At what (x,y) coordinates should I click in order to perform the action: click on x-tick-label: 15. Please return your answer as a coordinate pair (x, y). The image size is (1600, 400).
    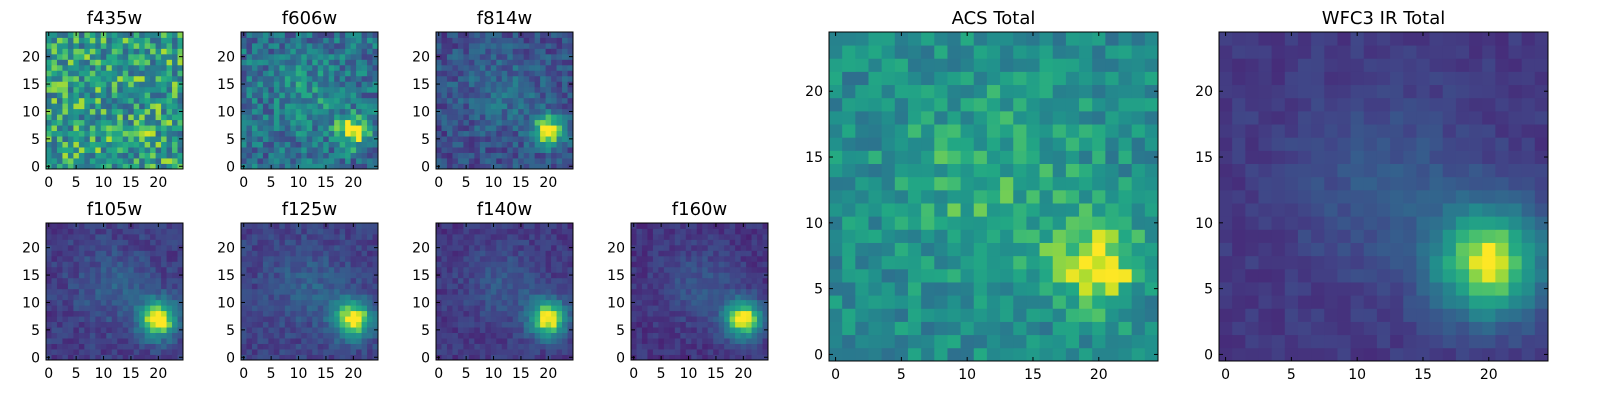
    Looking at the image, I should click on (326, 183).